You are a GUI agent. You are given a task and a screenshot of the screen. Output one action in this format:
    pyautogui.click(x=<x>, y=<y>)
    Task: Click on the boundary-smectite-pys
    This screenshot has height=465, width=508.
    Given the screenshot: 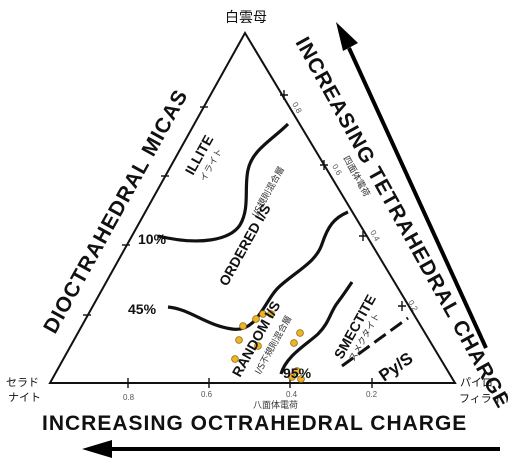 What is the action you would take?
    pyautogui.click(x=375, y=342)
    